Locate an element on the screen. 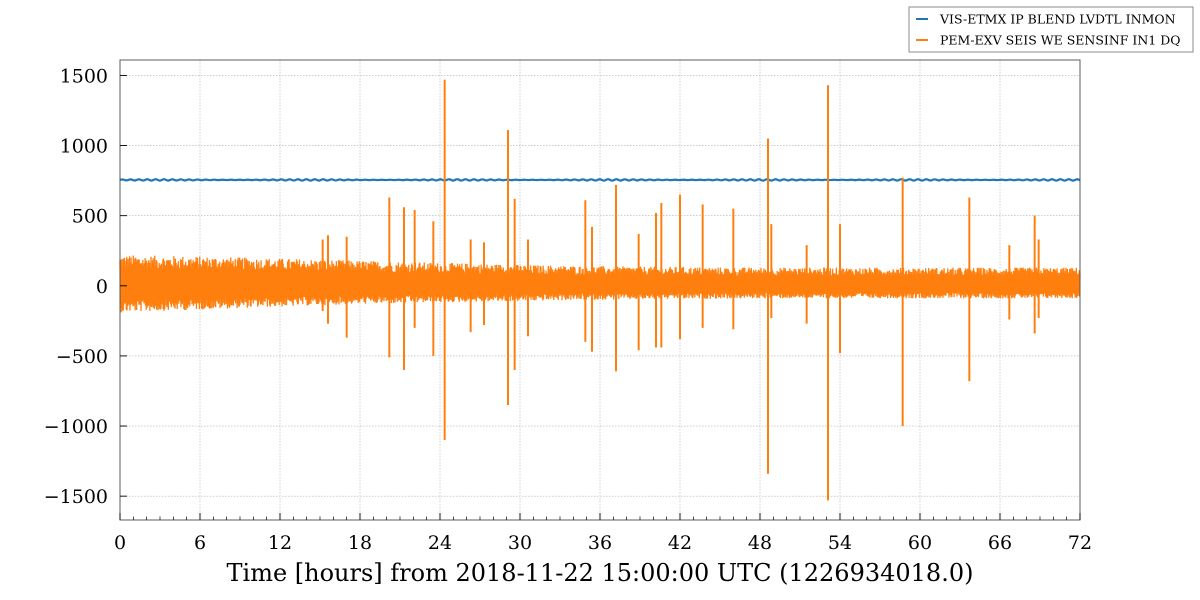 Image resolution: width=1200 pixels, height=600 pixels. x-tick-label: 60 is located at coordinates (920, 543).